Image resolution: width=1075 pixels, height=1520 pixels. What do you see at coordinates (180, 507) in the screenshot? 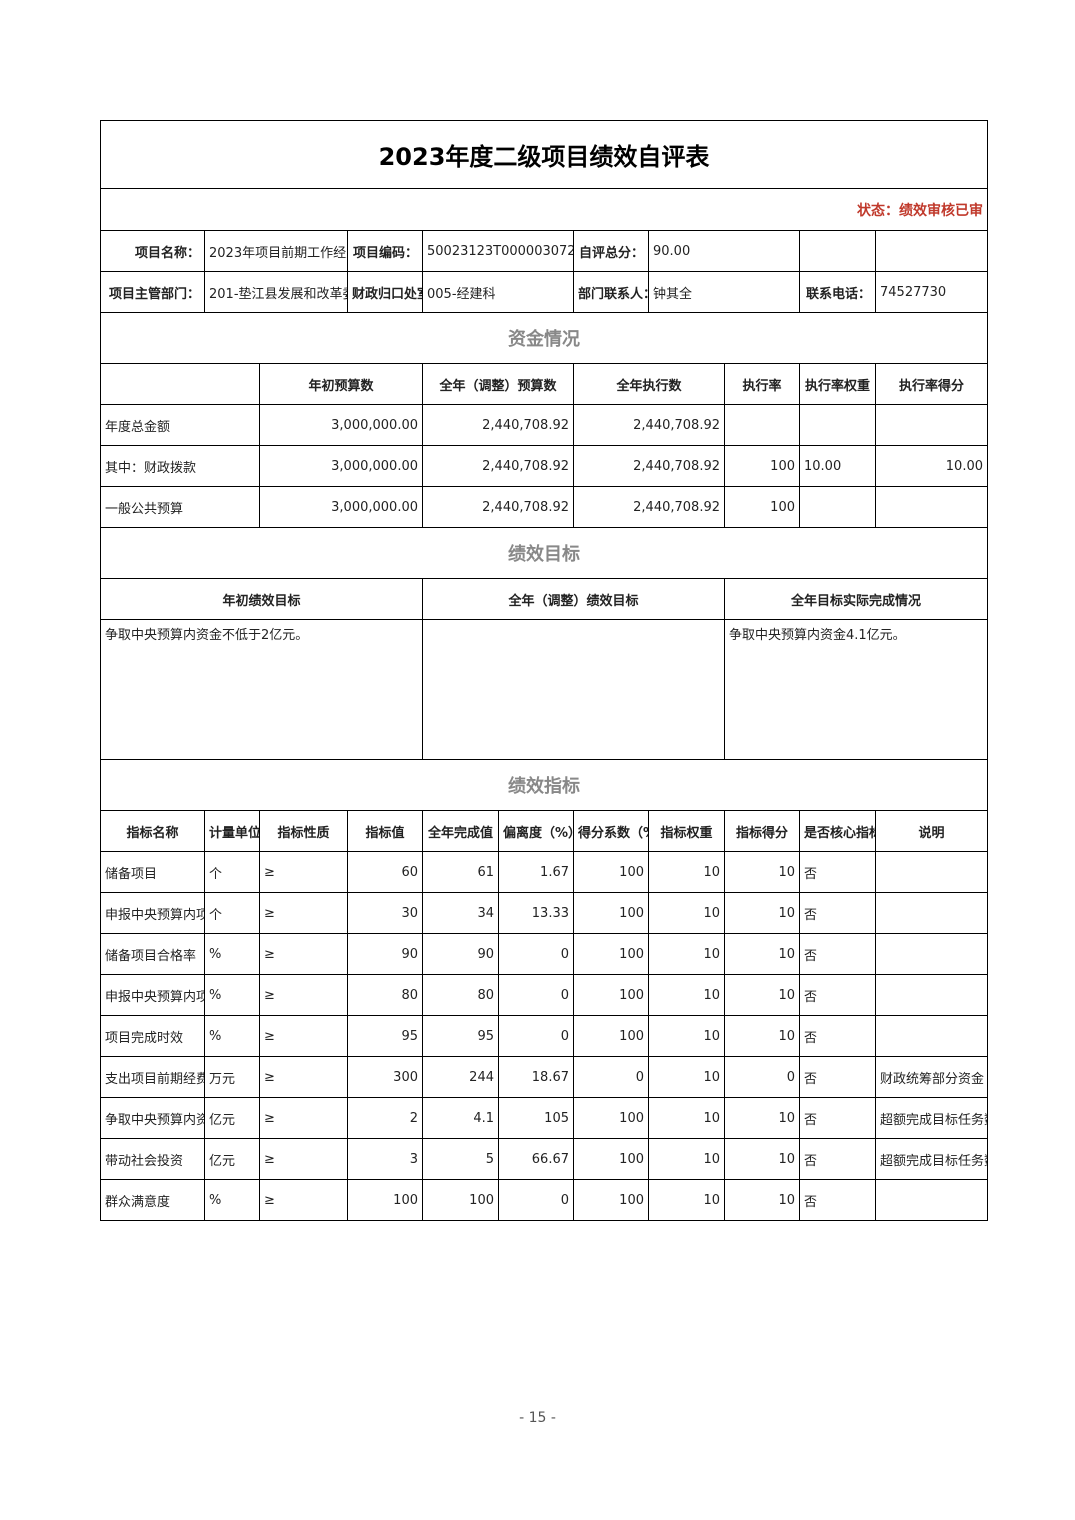
I see `funds-cell: 一般公共预算` at bounding box center [180, 507].